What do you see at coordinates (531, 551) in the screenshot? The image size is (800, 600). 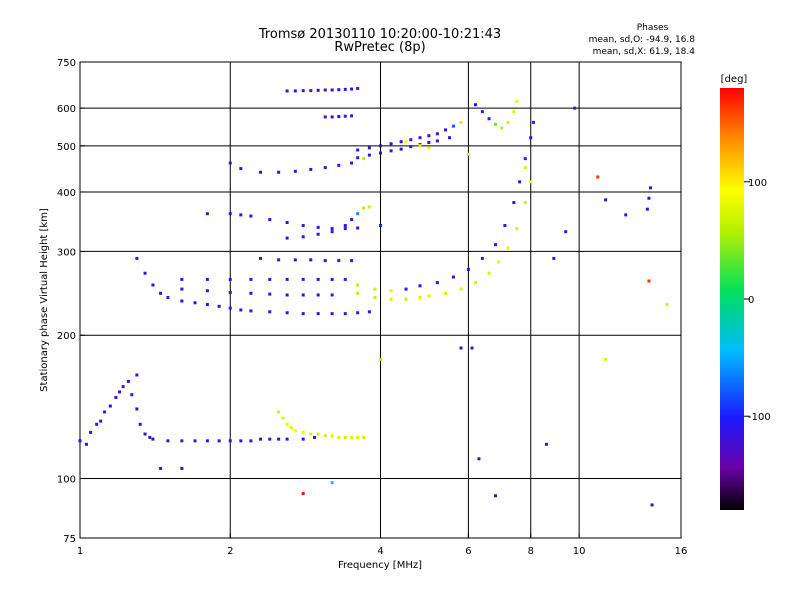 I see `x-tick-label: 8` at bounding box center [531, 551].